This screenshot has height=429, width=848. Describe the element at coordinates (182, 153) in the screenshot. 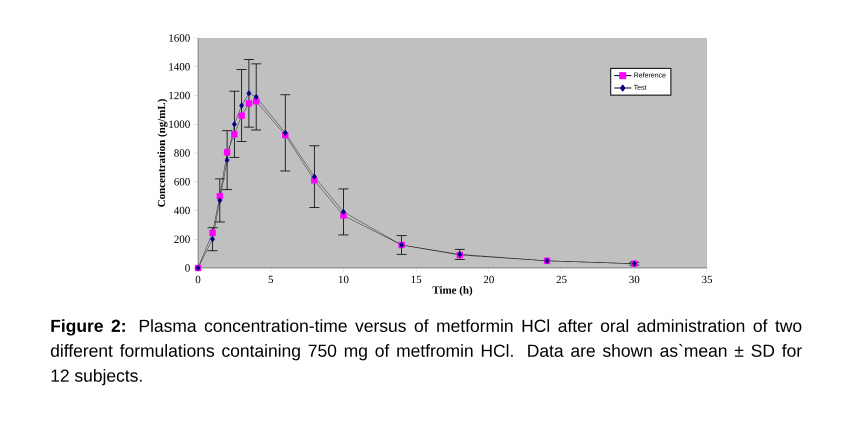

I see `y-tick-label: 800` at that location.